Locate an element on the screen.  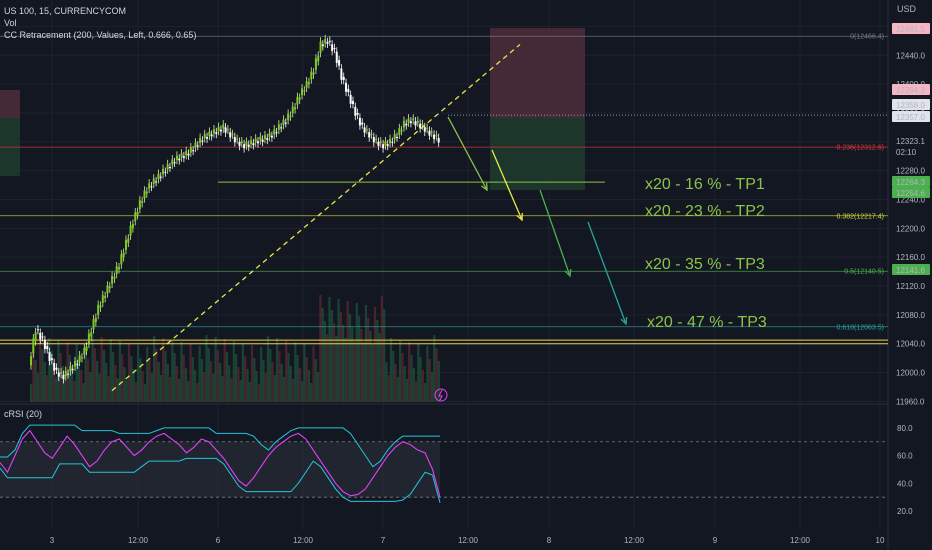
symbol-legend: US 100, 15, CURRENCYCOM is located at coordinates (65, 11).